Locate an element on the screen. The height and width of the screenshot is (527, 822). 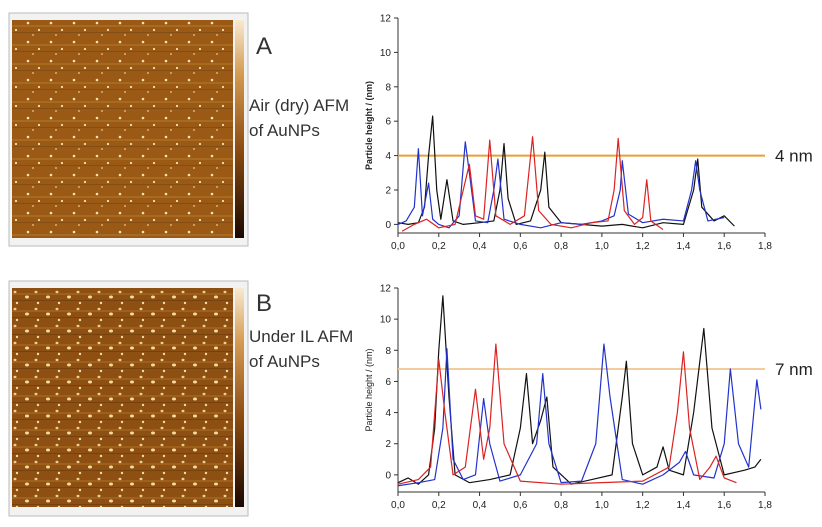
reference-label: 4 nm is located at coordinates (794, 156).